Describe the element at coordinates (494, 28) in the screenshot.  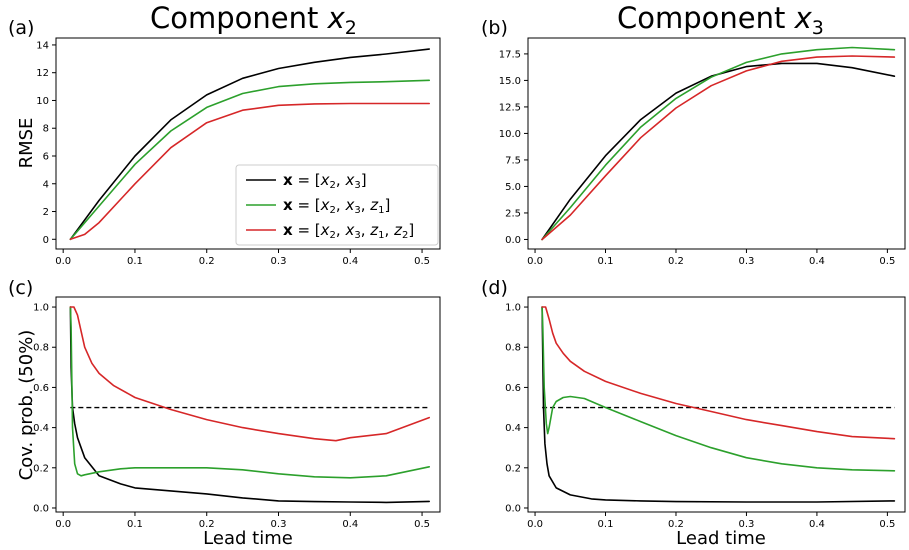
I see `panel-b-letter: (b)` at that location.